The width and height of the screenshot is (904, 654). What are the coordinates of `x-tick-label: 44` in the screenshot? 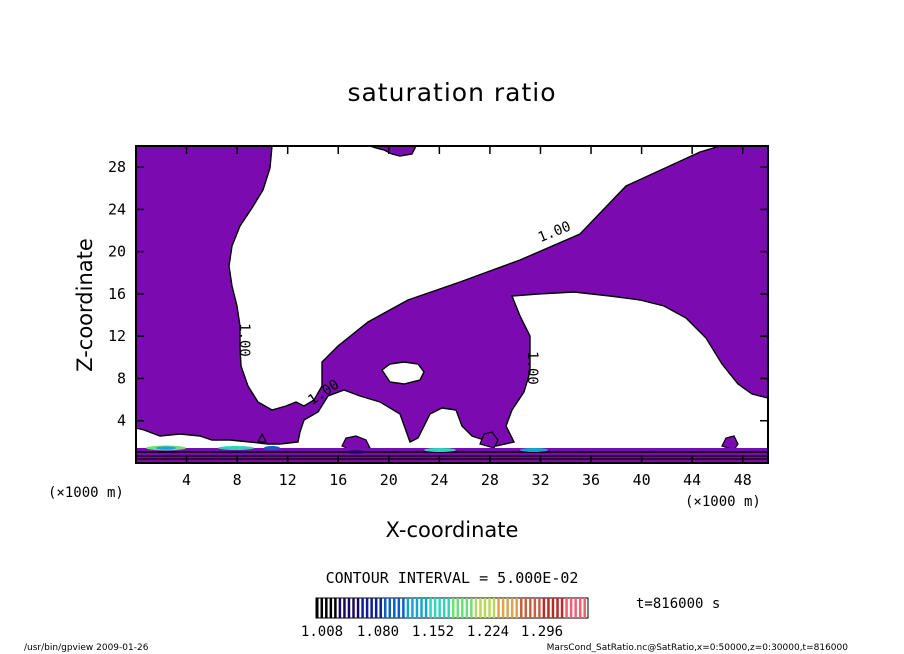 It's located at (692, 480).